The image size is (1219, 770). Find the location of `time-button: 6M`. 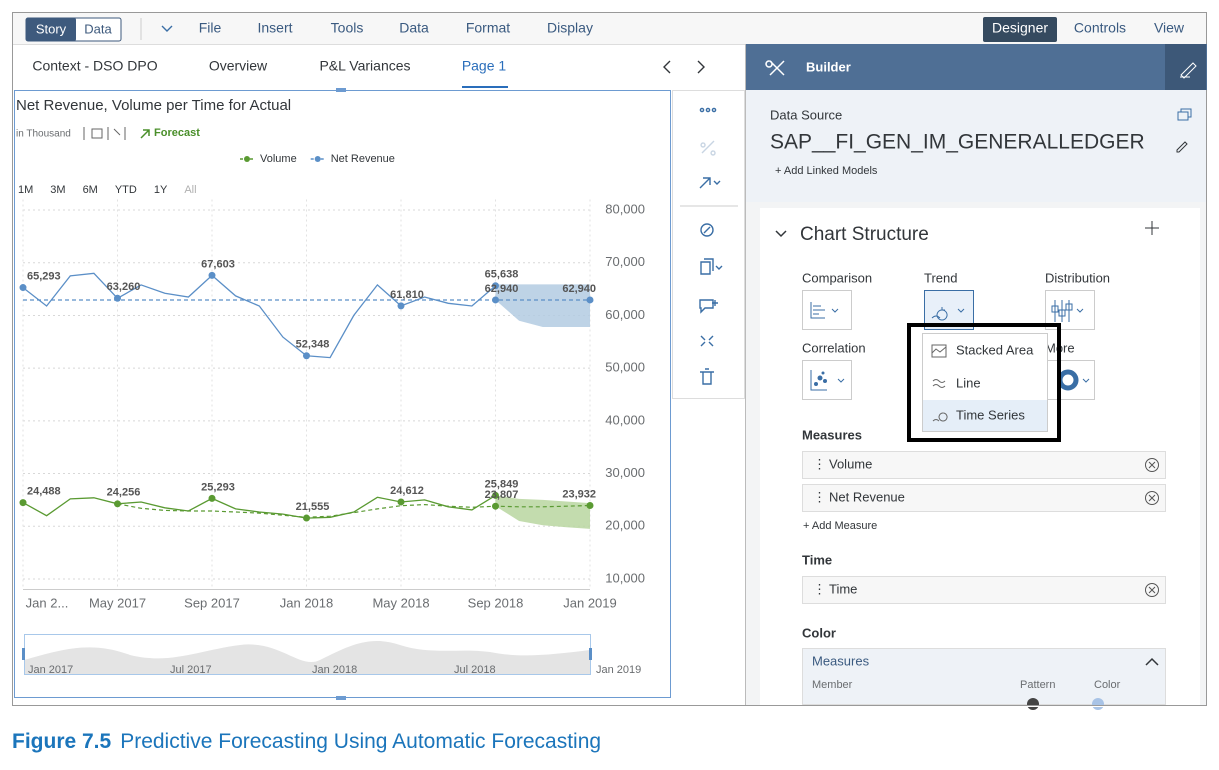

time-button: 6M is located at coordinates (90, 190).